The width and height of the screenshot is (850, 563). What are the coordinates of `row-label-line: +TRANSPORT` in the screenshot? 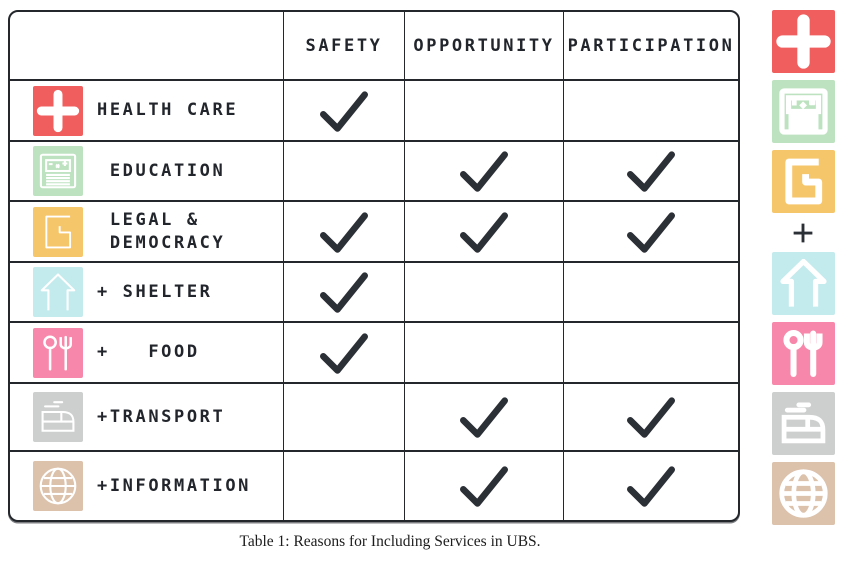 It's located at (161, 416).